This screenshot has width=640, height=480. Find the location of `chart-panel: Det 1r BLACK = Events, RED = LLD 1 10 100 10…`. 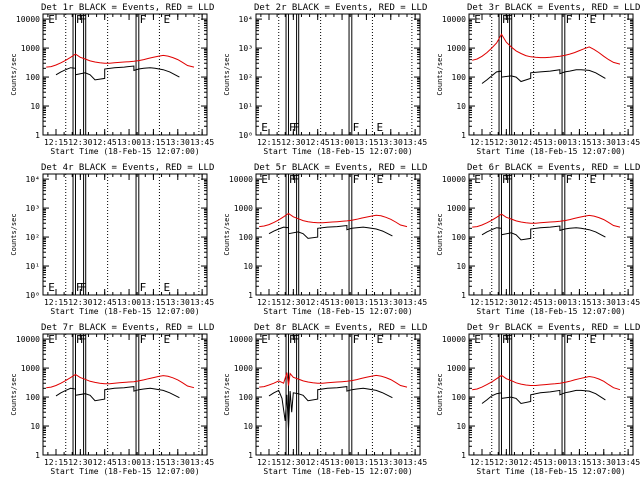

chart-panel: Det 1r BLACK = Events, RED = LLD 1 10 100 10… is located at coordinates (112, 79).